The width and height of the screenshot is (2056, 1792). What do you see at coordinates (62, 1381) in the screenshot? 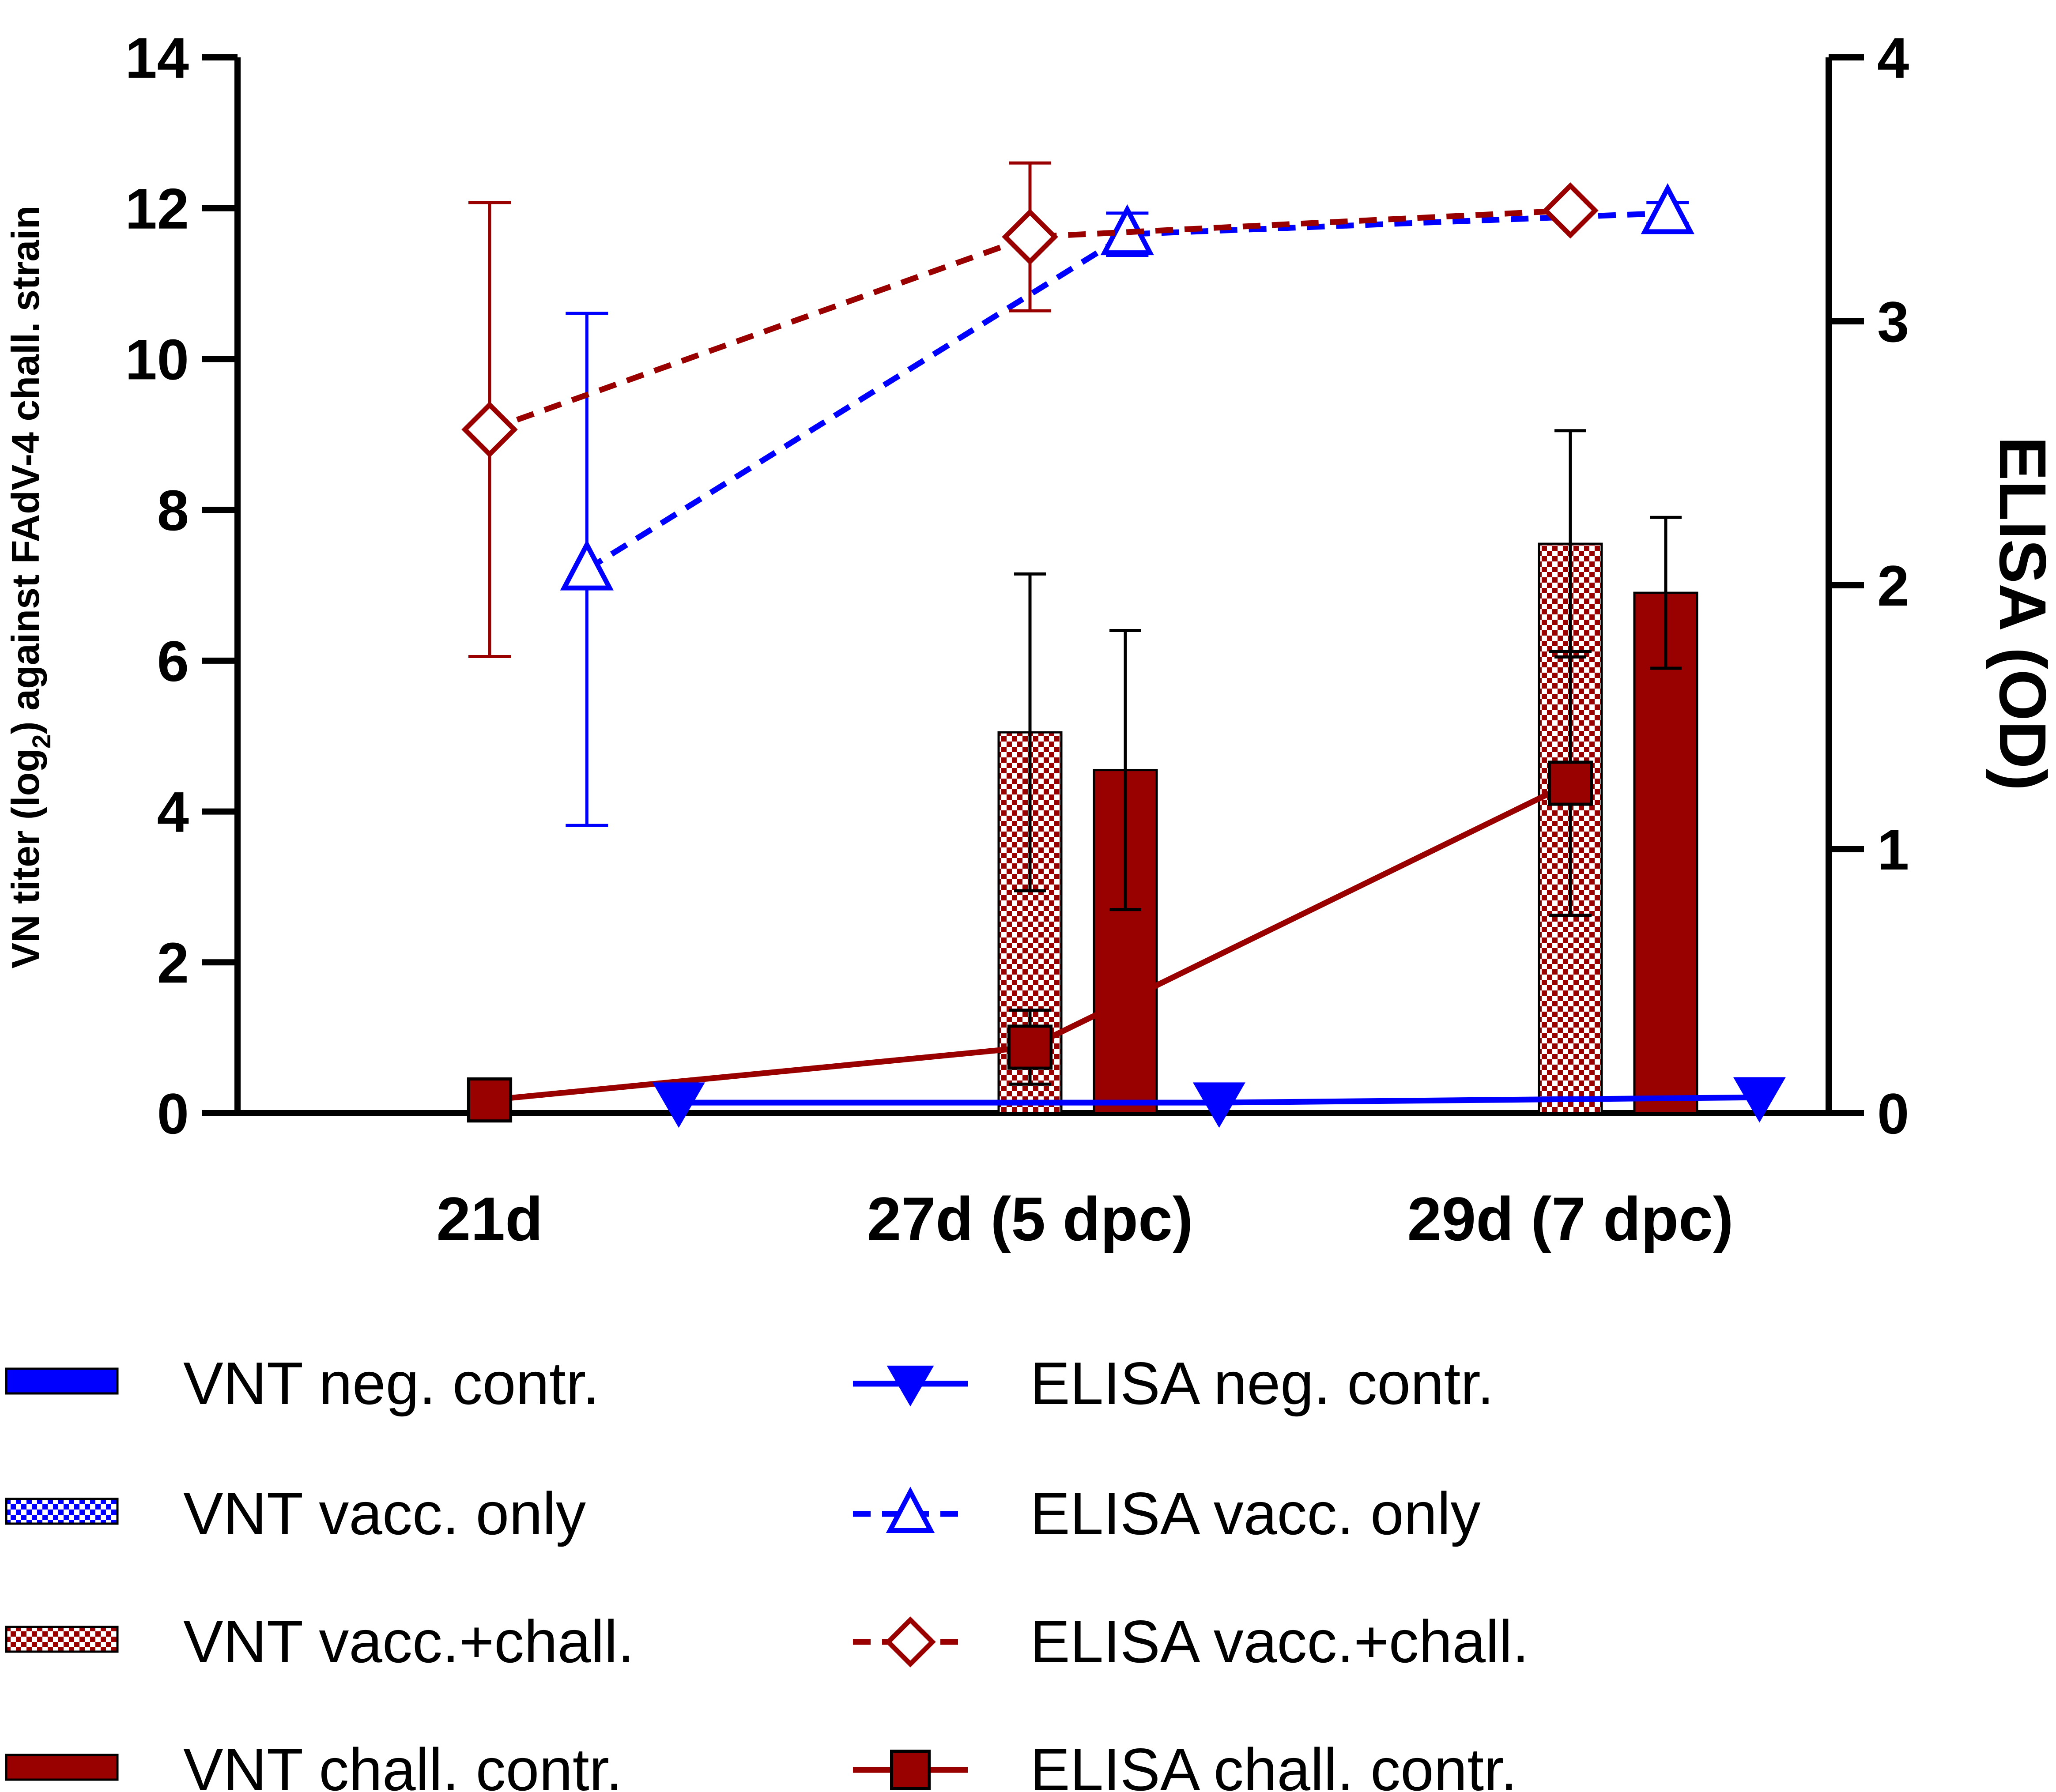
I see `legend-swatch-vnt-neg-contr` at bounding box center [62, 1381].